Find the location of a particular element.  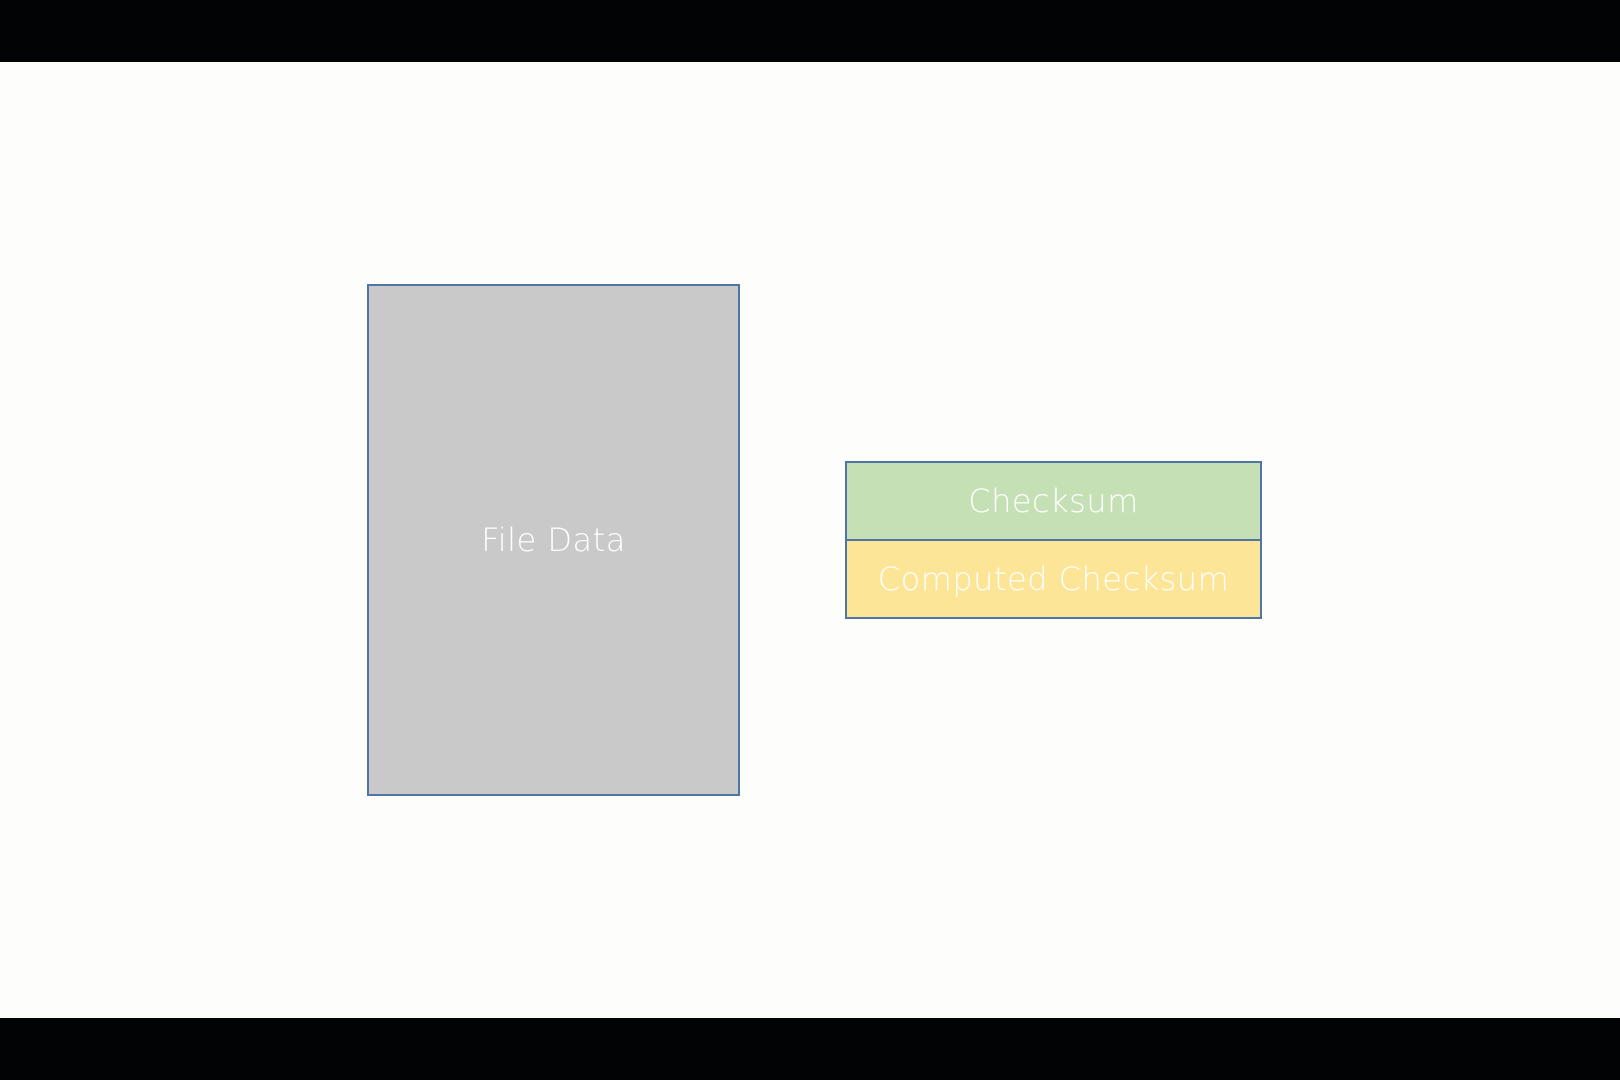

checksum-block: Checksum is located at coordinates (1053, 501).